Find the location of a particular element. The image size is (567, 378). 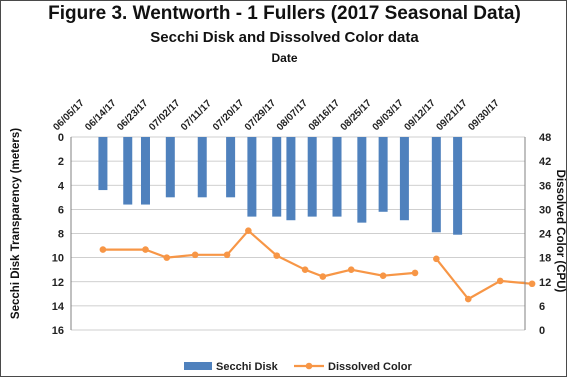

x-tick-label: 08/16/17 is located at coordinates (325, 116).